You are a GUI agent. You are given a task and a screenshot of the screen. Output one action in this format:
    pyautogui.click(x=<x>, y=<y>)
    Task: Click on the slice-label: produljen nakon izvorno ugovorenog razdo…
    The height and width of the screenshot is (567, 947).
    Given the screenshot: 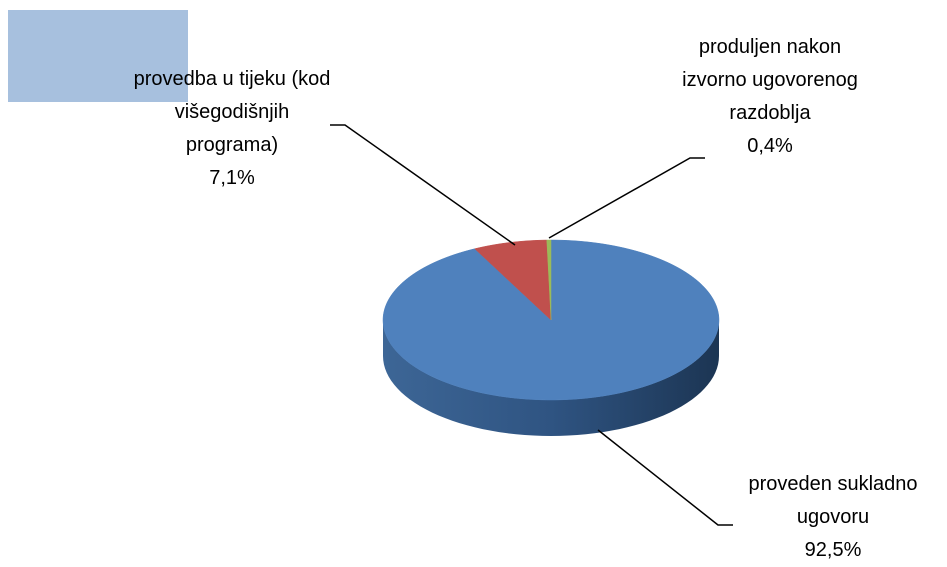 What is the action you would take?
    pyautogui.click(x=770, y=97)
    